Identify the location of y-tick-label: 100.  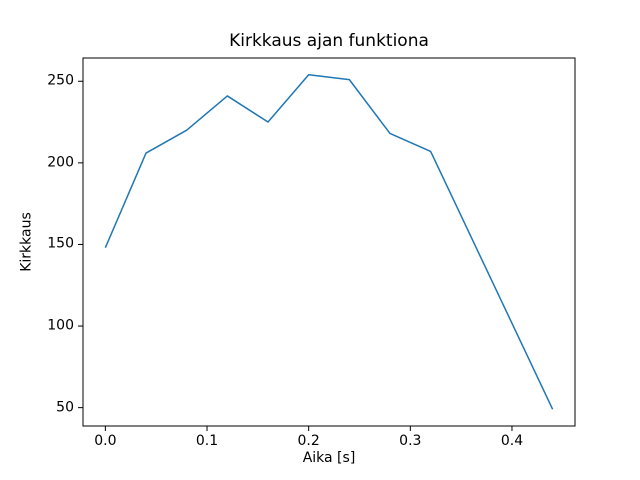
(60, 325).